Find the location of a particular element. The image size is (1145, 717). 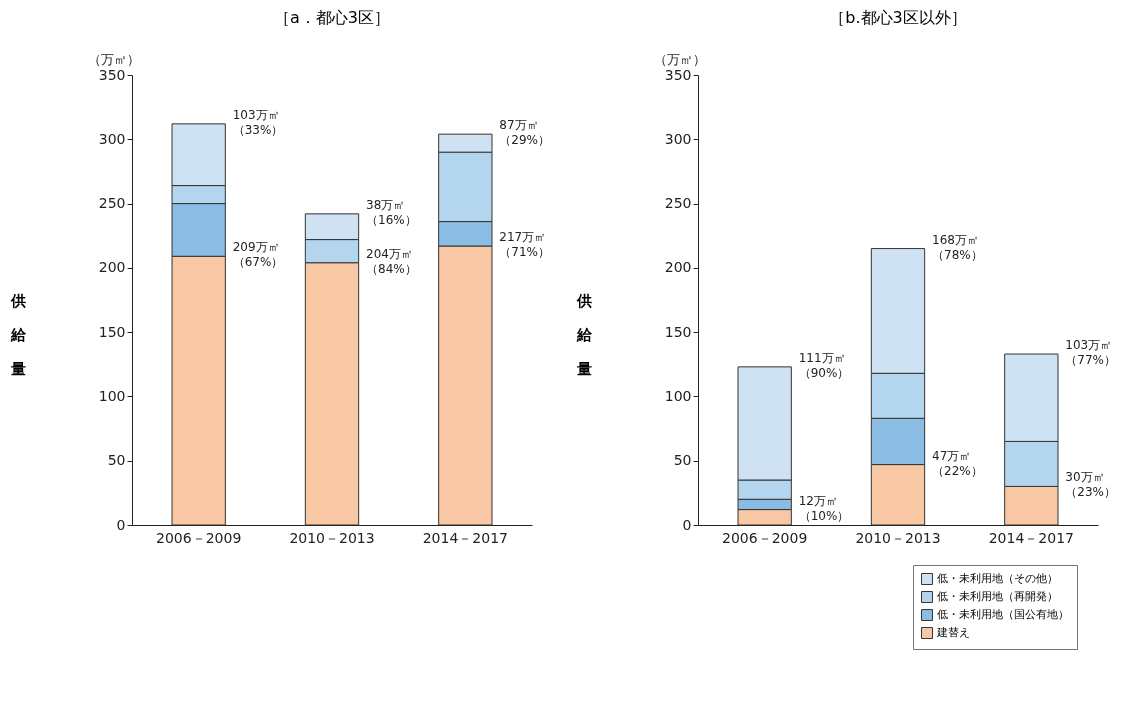

annotation: 111万㎡（90%） is located at coordinates (824, 365).